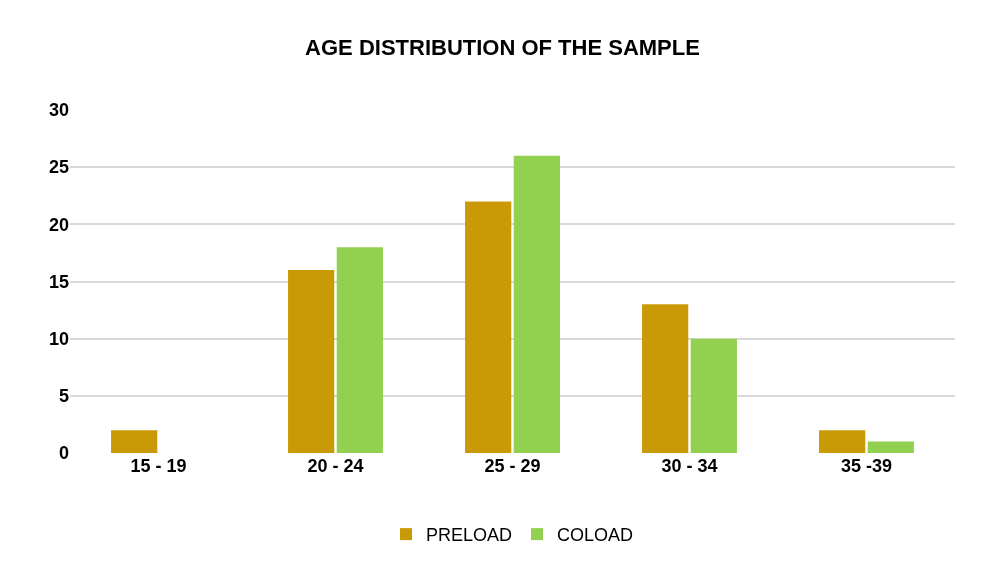 Image resolution: width=1005 pixels, height=564 pixels. I want to click on y-tick-label: 5, so click(63, 396).